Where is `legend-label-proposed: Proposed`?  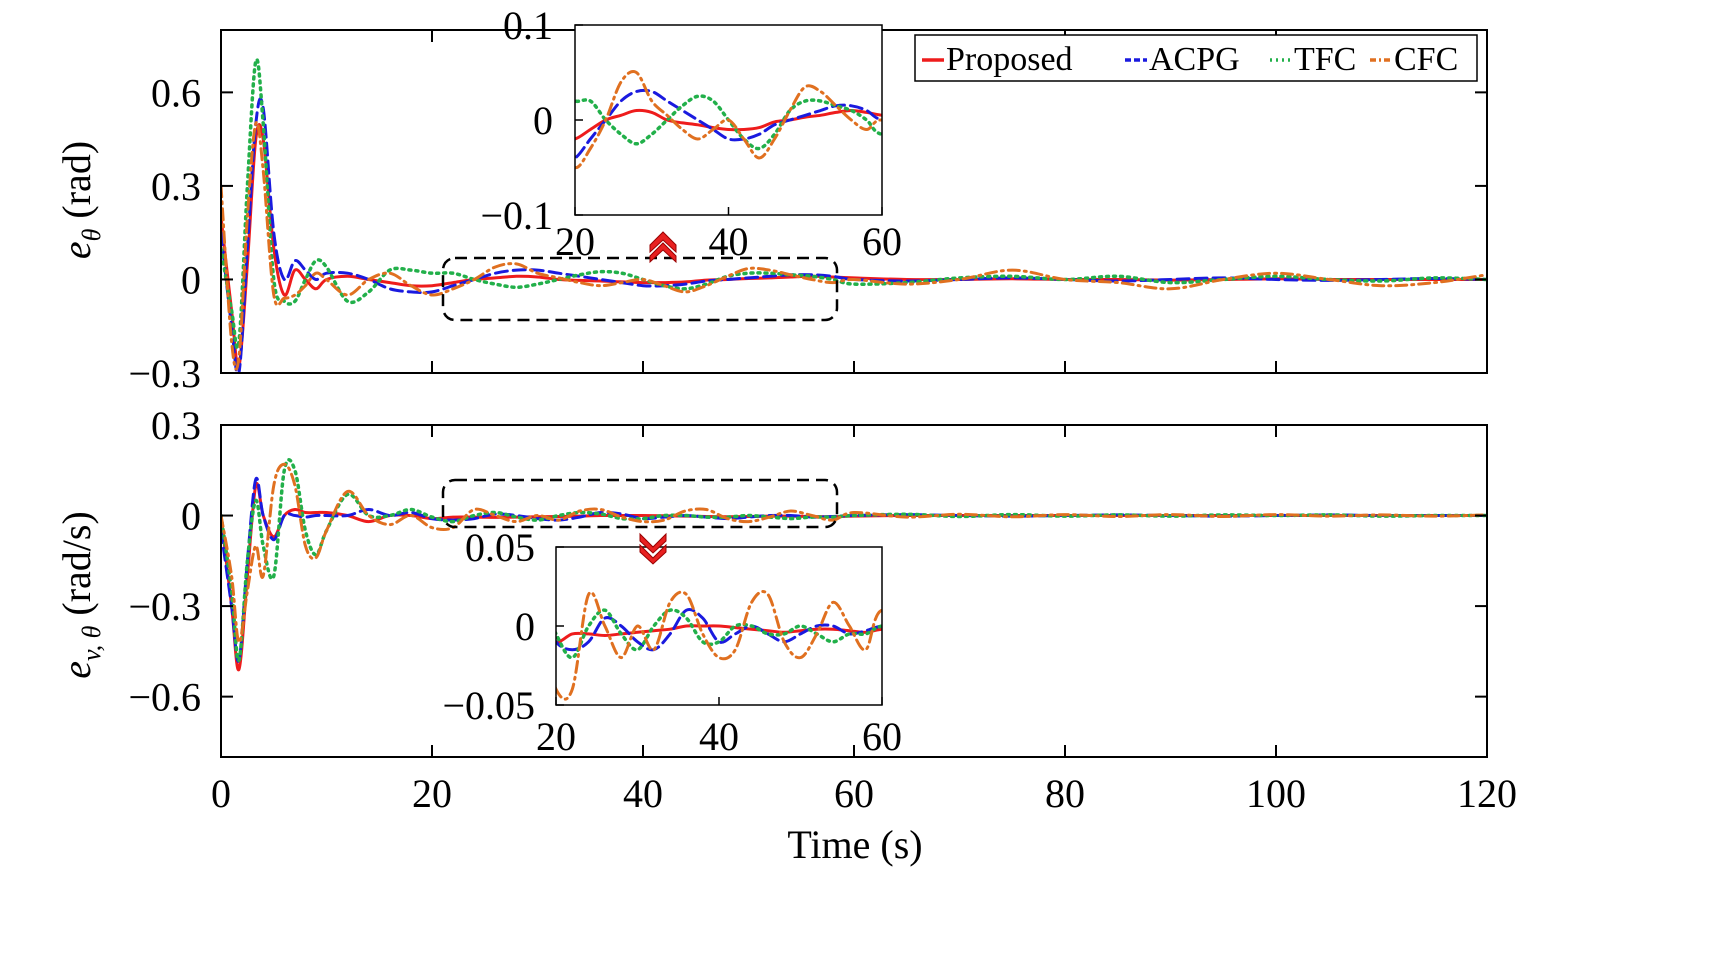 legend-label-proposed: Proposed is located at coordinates (1009, 59).